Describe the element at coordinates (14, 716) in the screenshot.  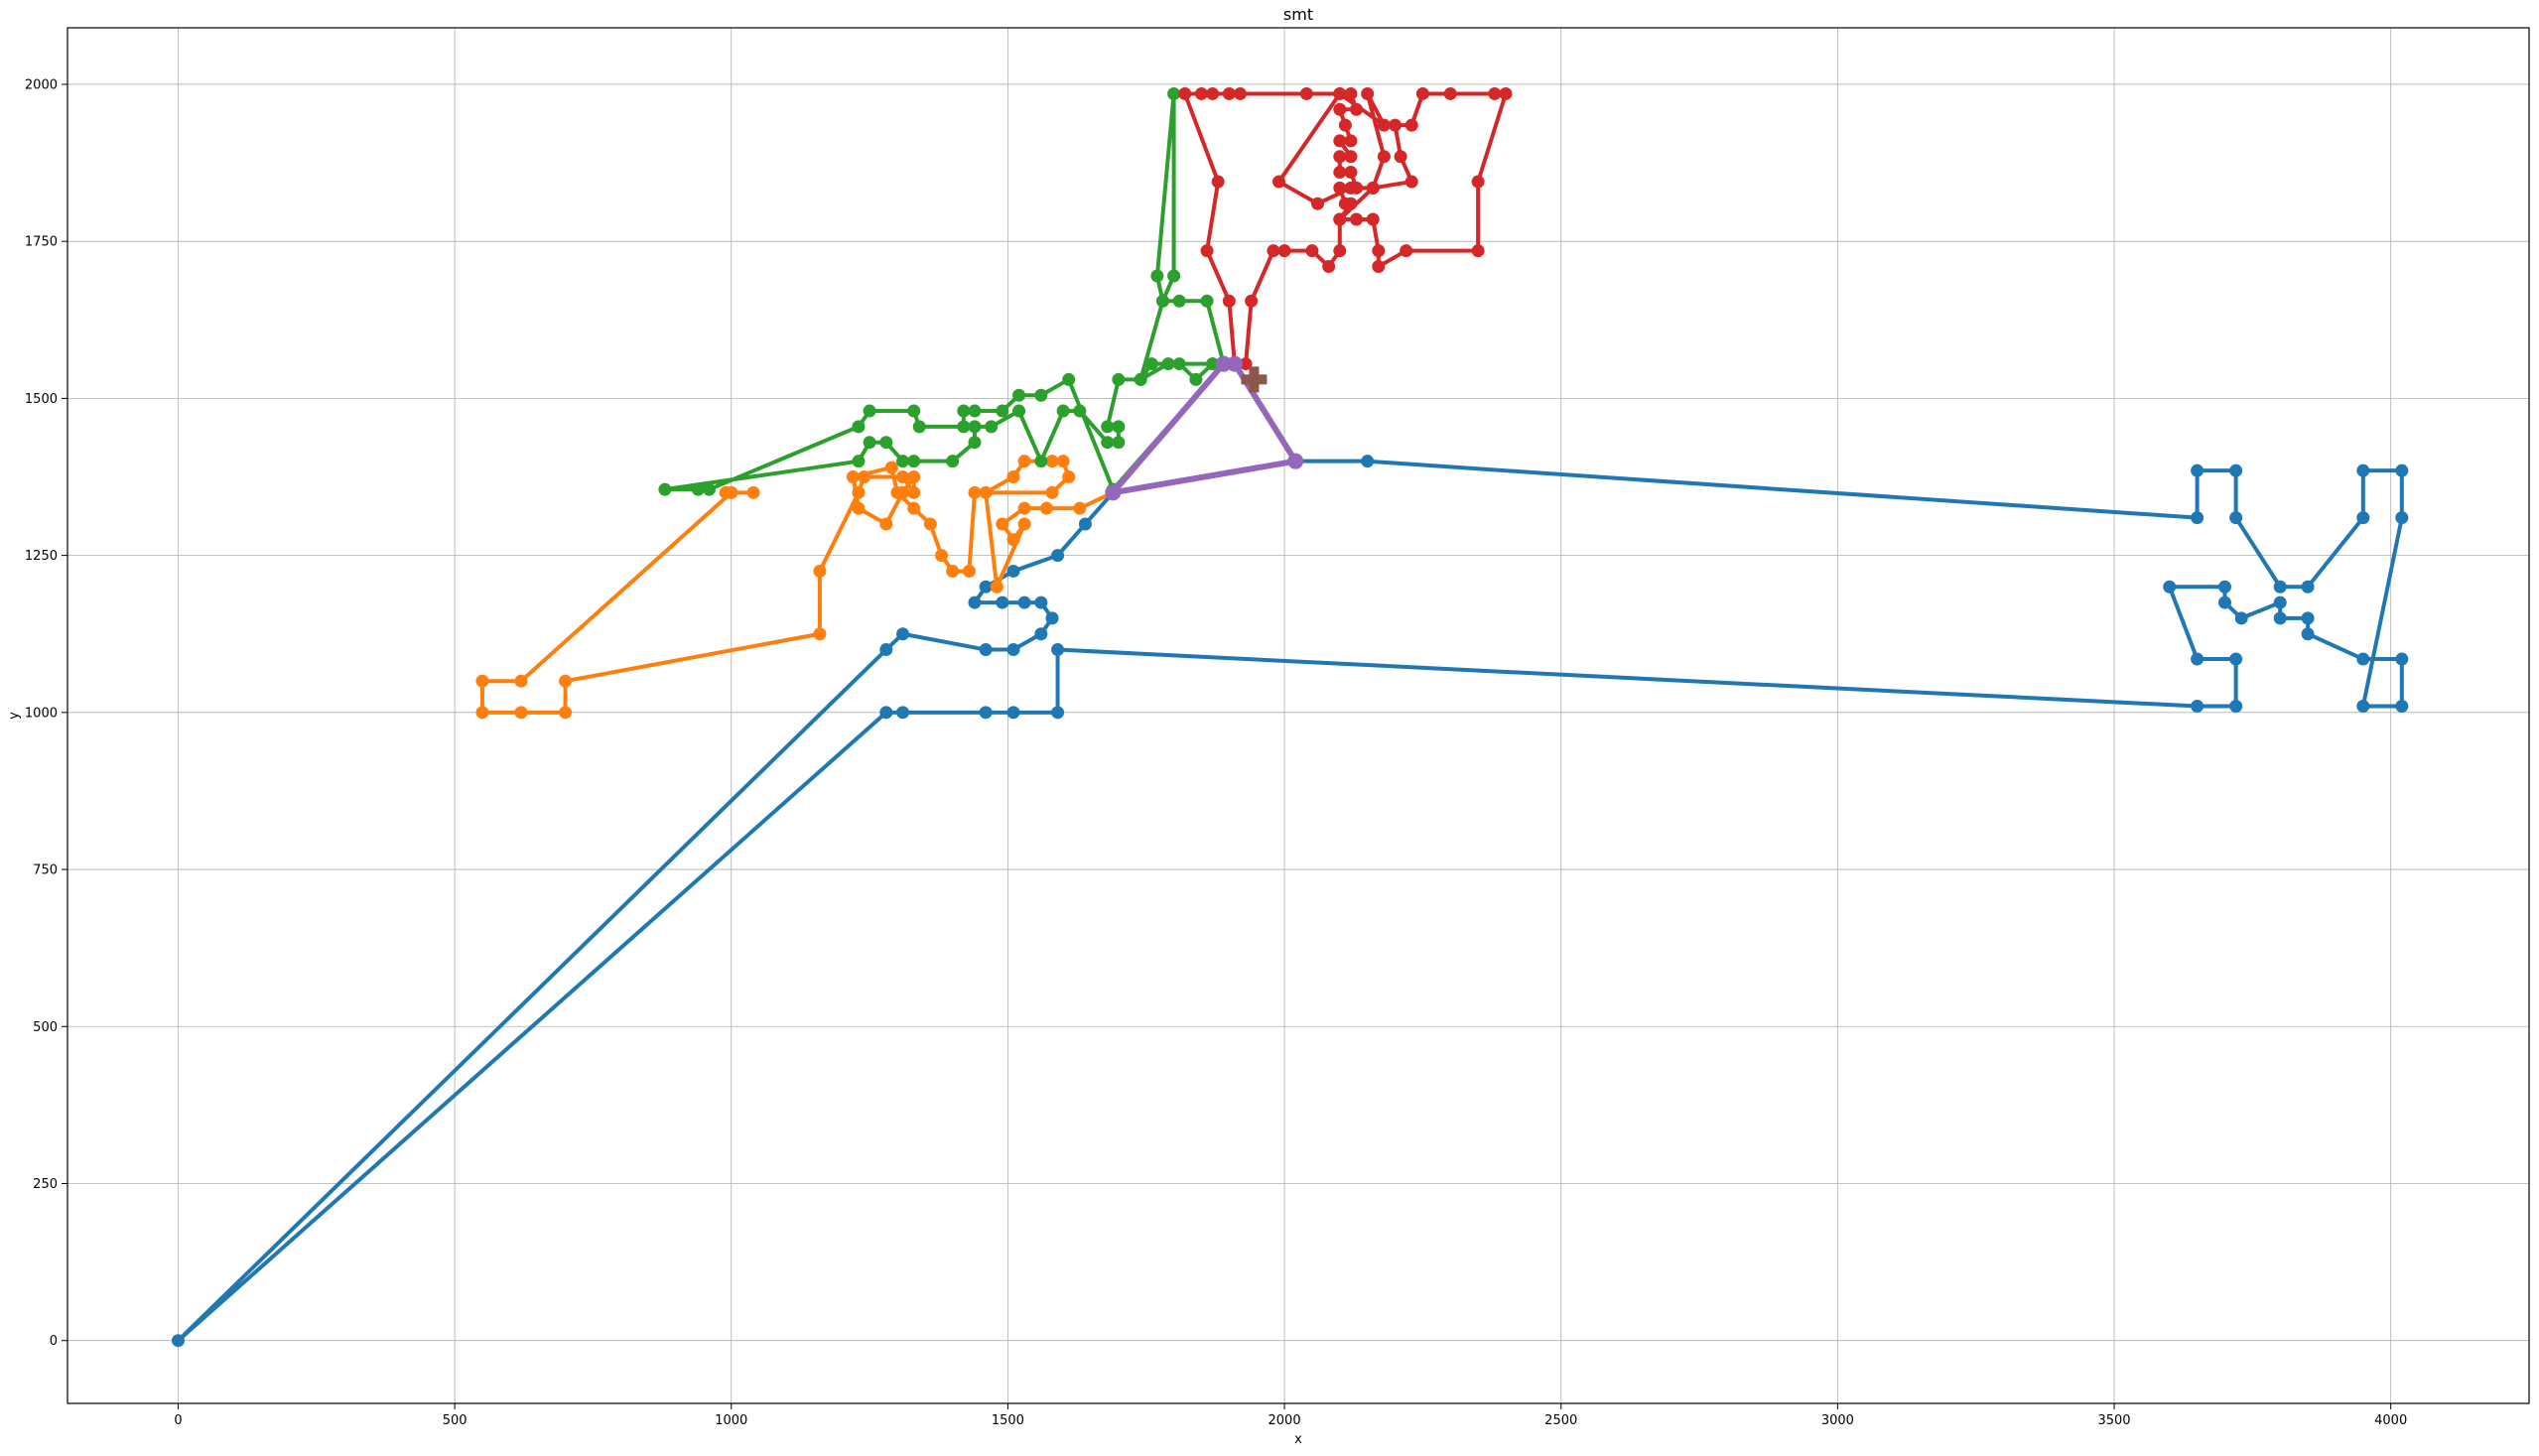
I see `y-axis-title: y` at that location.